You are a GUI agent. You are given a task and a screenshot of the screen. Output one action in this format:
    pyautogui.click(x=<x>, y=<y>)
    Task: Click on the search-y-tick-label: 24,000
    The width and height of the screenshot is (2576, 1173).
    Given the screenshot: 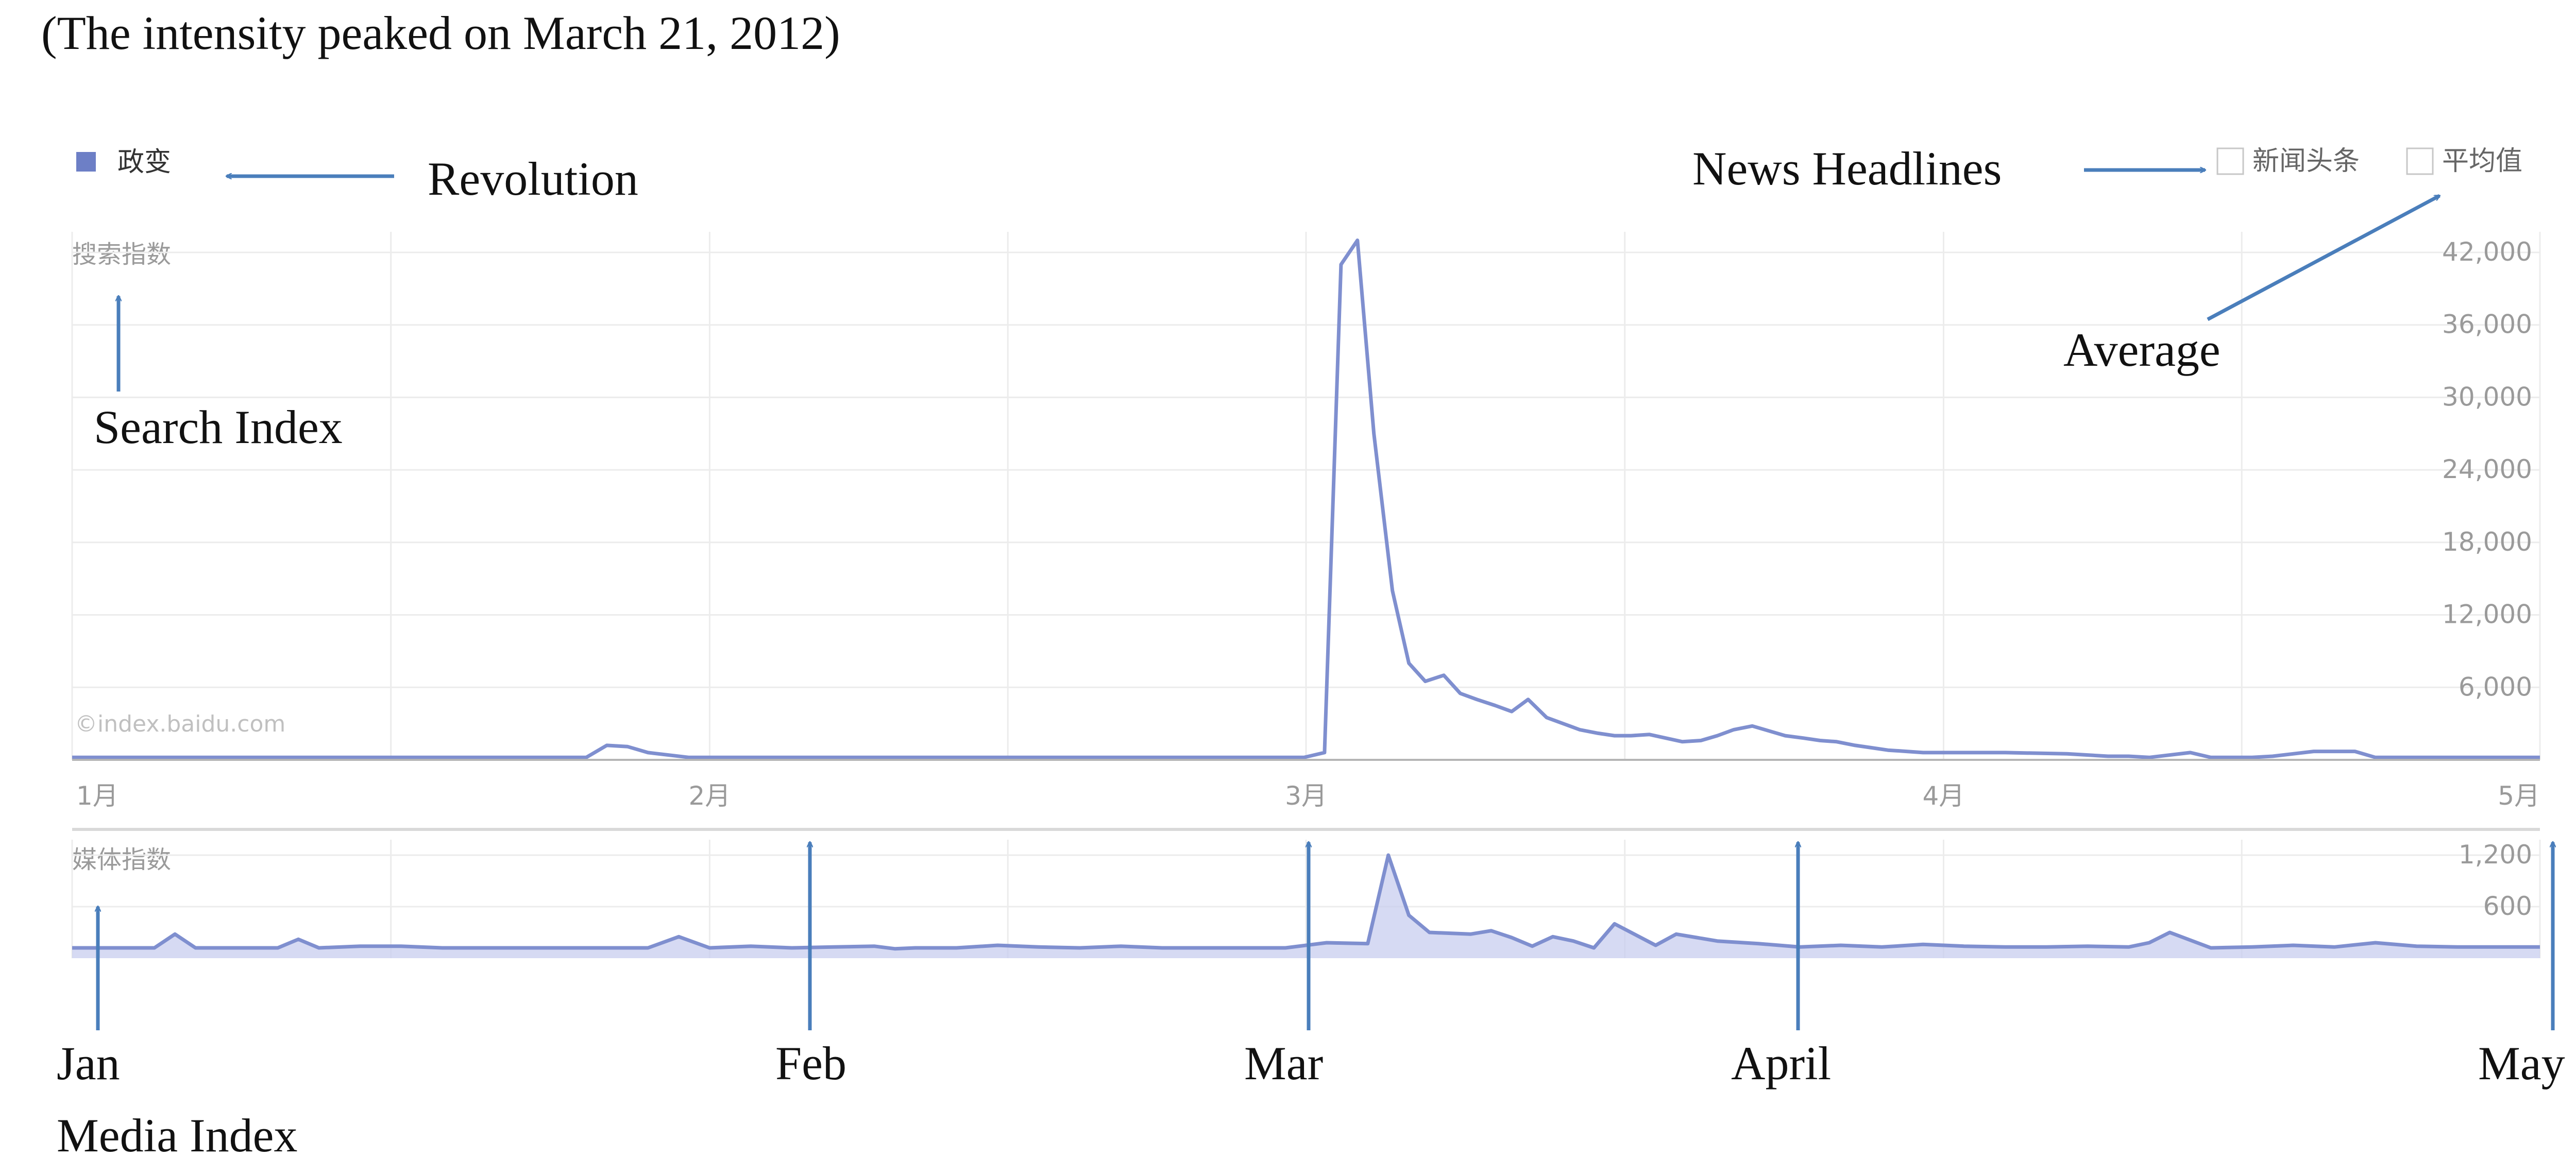 What is the action you would take?
    pyautogui.click(x=2487, y=469)
    